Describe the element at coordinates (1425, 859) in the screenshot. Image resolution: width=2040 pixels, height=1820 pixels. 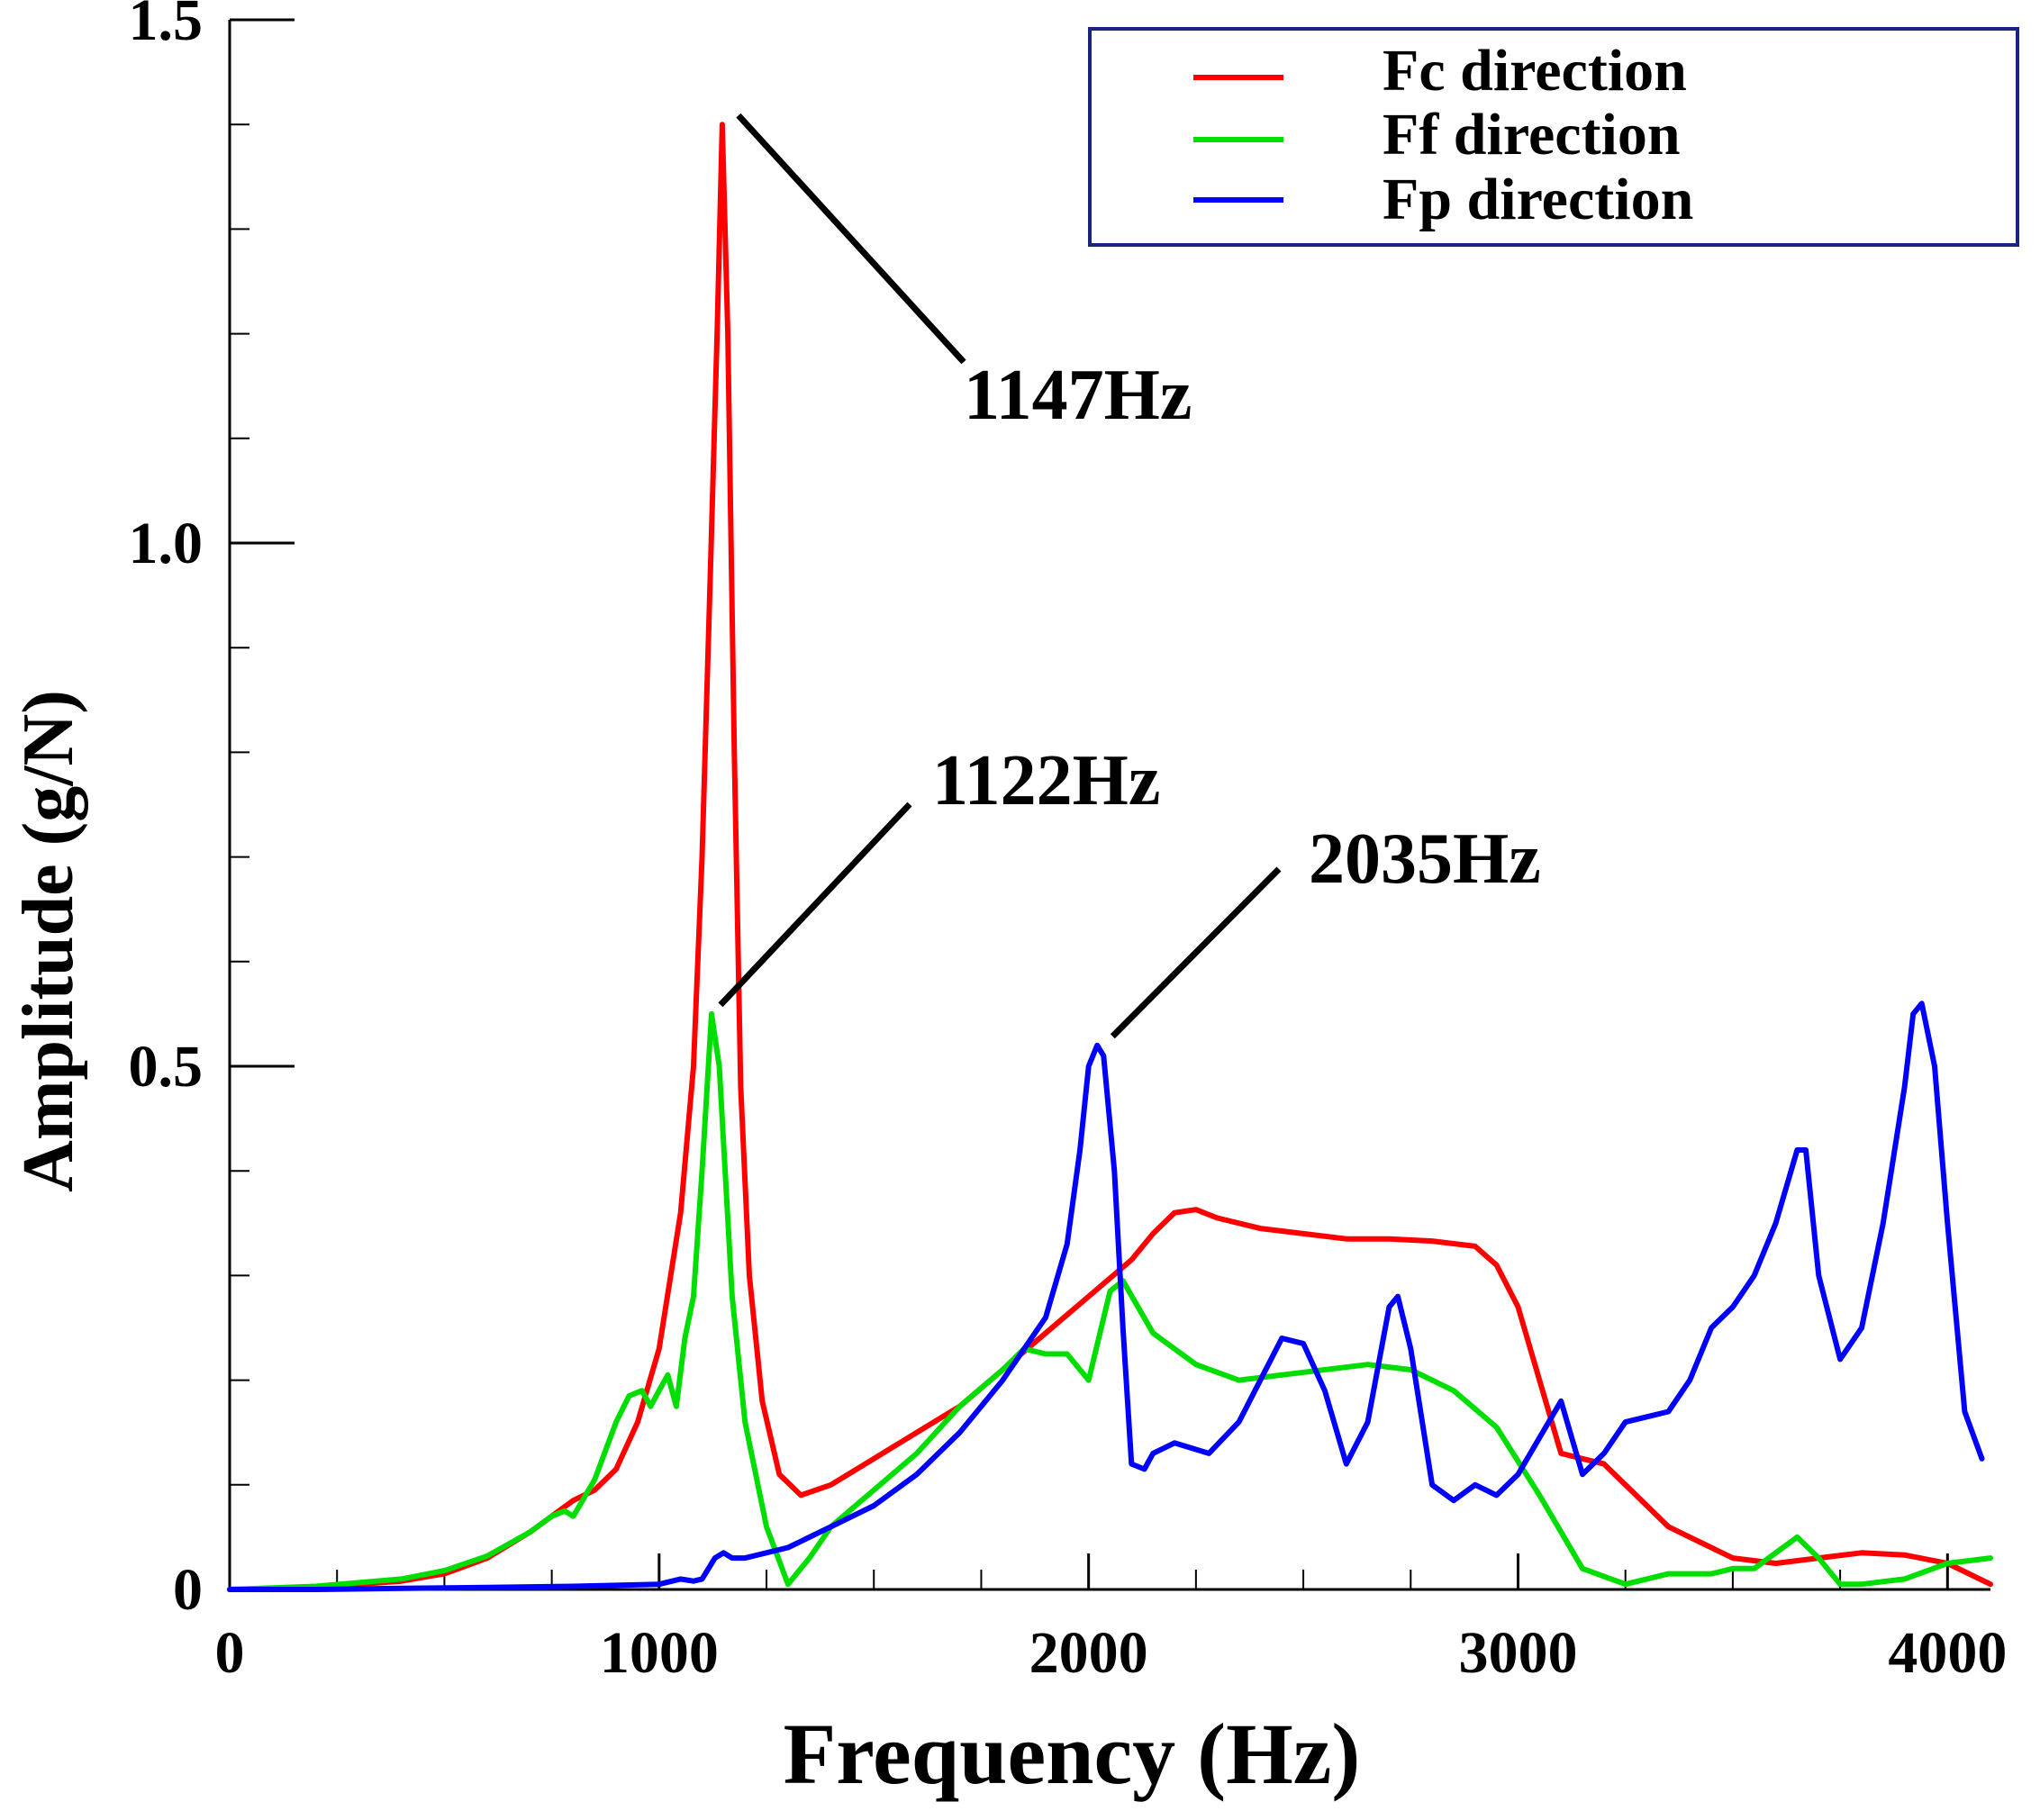
I see `annotation-label: 2035Hz` at that location.